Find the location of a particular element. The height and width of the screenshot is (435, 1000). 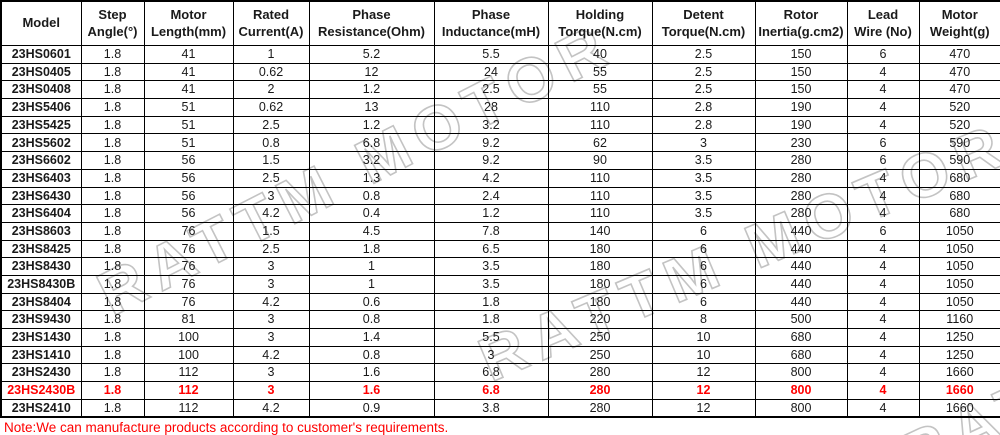

cell-rated-current: 2.5 is located at coordinates (271, 178).